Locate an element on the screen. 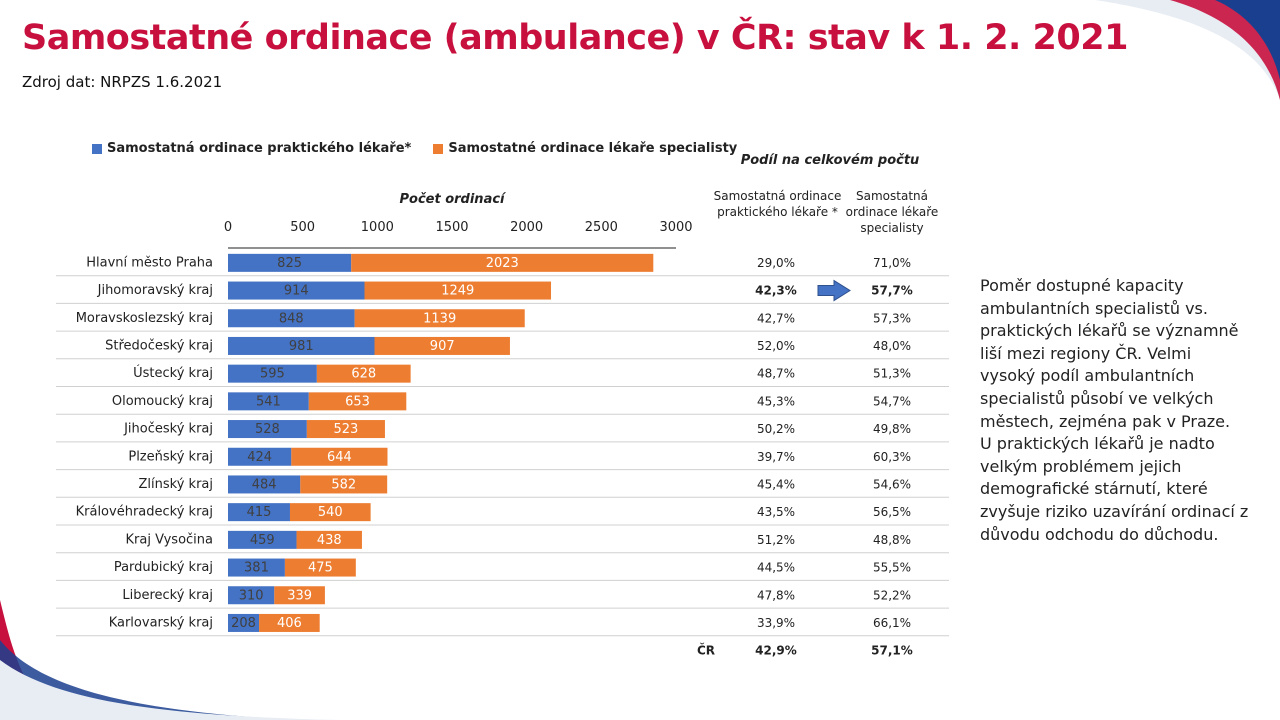 The image size is (1280, 720). legend-item-practitioner: Samostatná ordinace praktického lékaře* is located at coordinates (251, 148).